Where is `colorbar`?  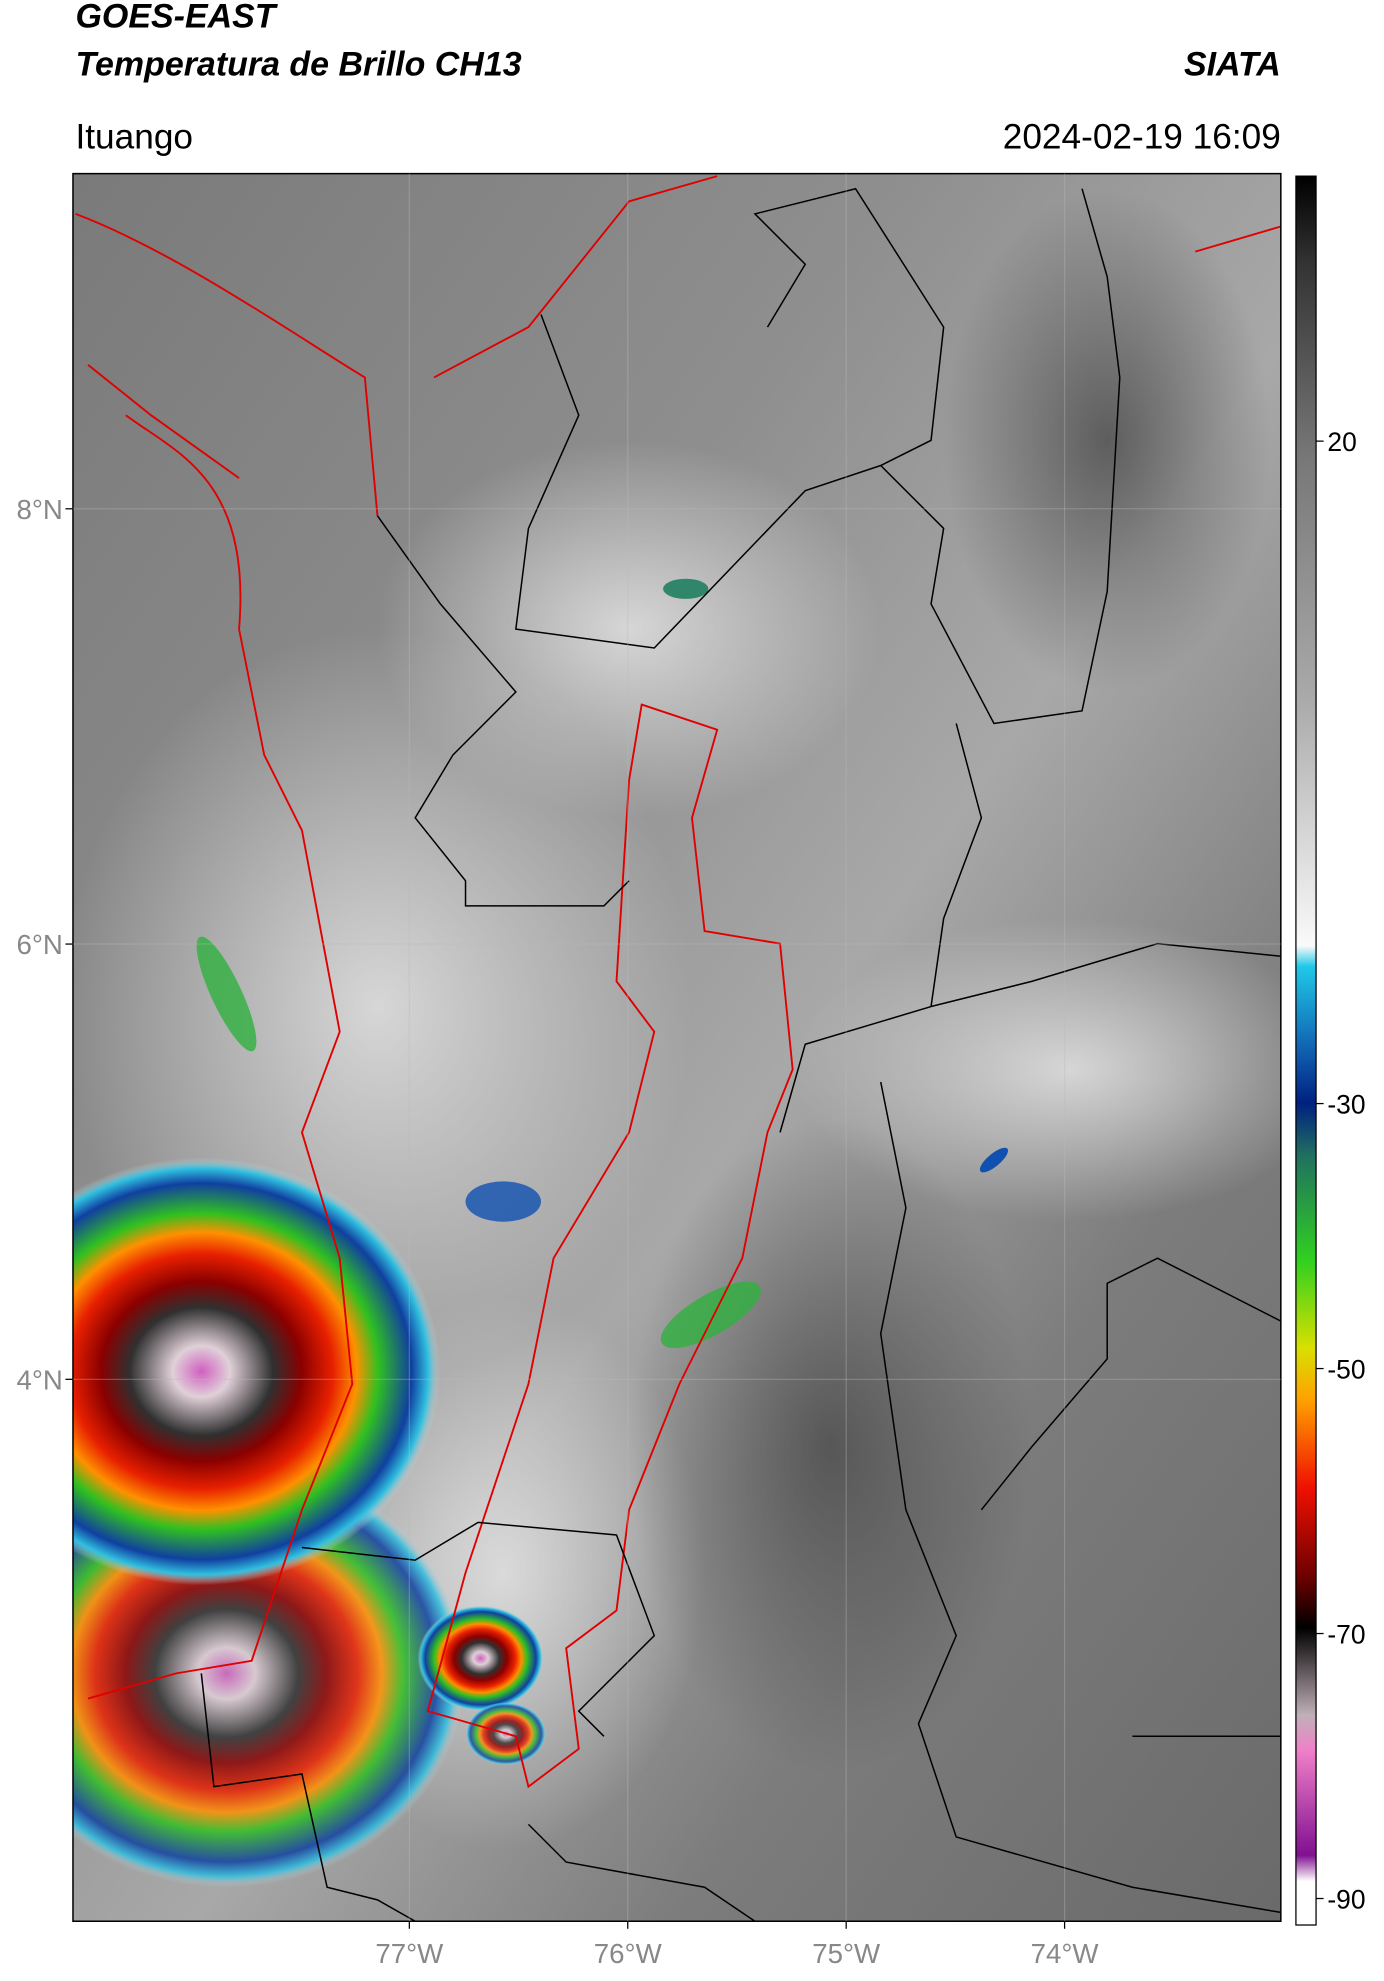
colorbar is located at coordinates (1306, 1050).